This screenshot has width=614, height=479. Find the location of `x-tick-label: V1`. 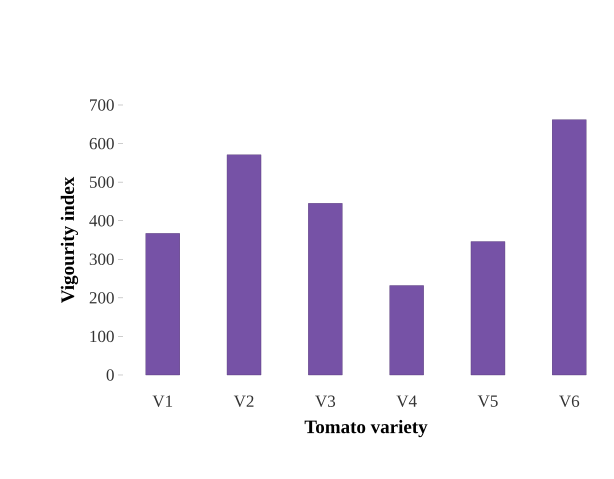

x-tick-label: V1 is located at coordinates (162, 401).